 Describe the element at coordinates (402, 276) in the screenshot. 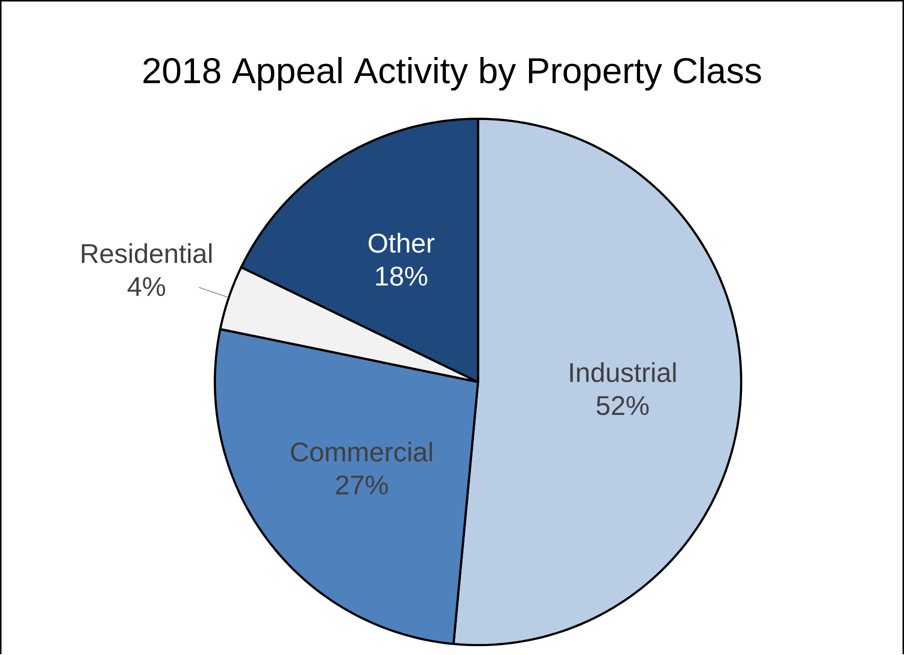

I see `data-label: 18%` at that location.